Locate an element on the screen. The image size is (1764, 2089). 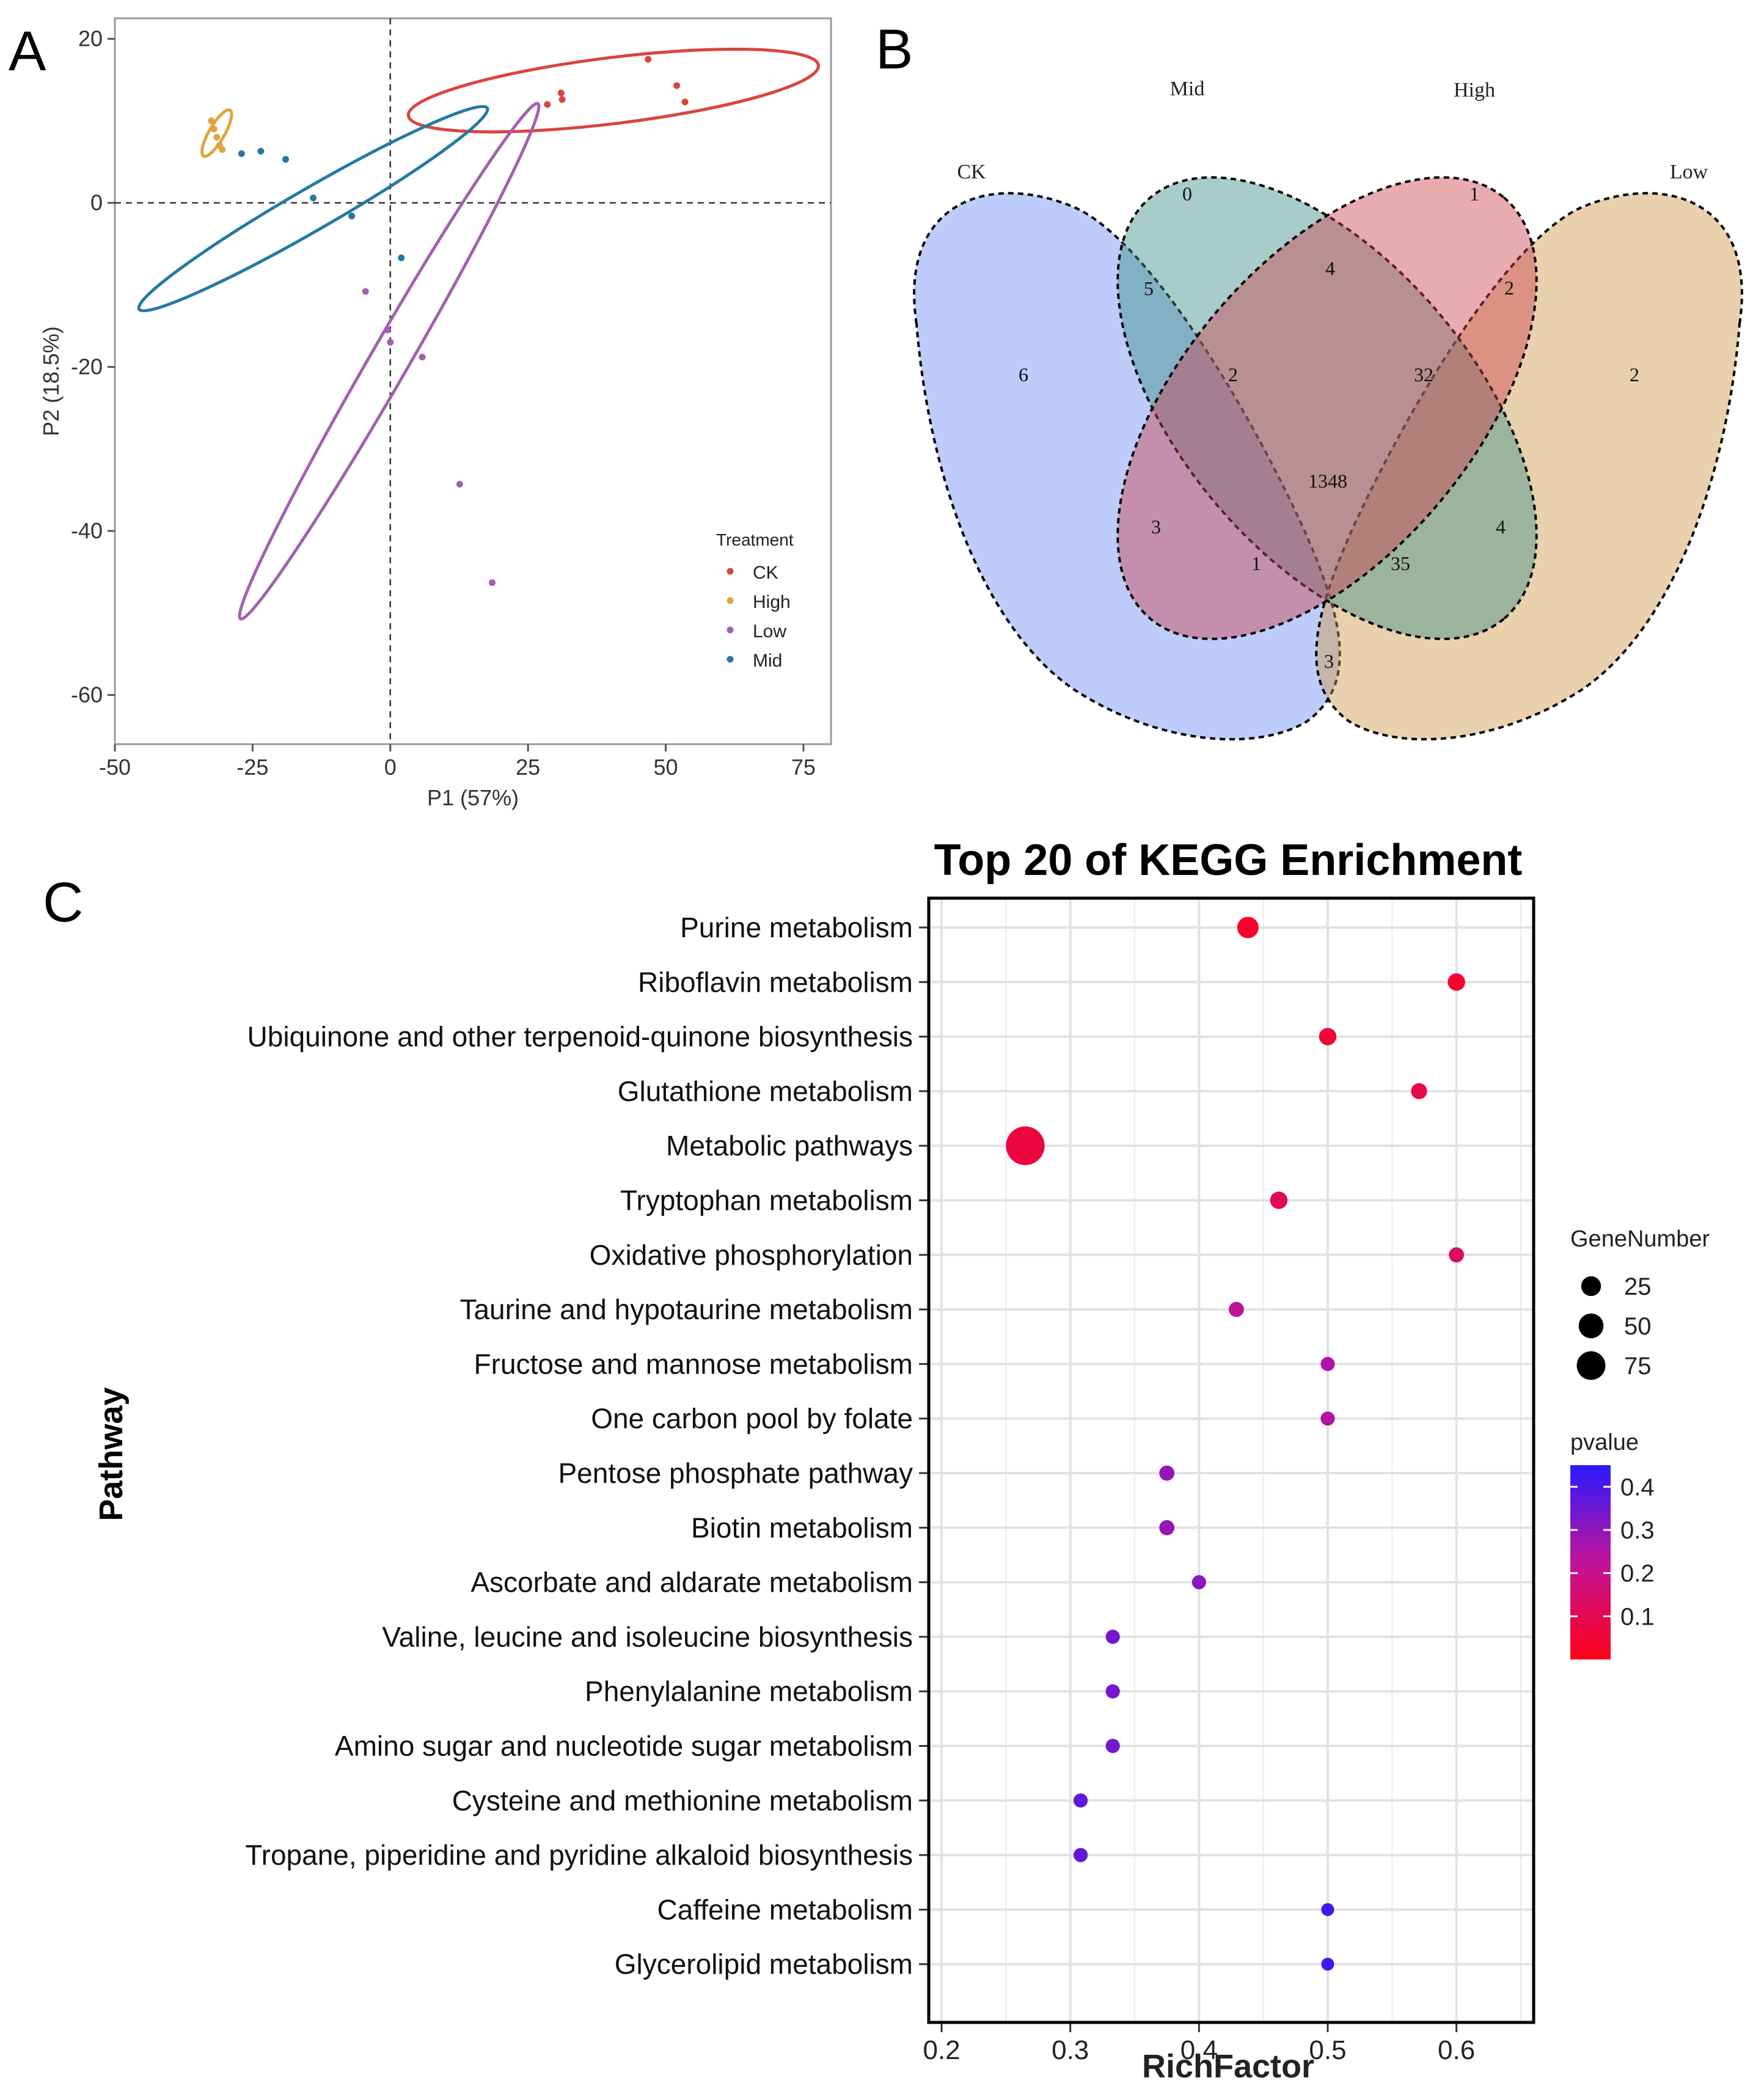
venn-set-label-mid: Mid is located at coordinates (1187, 89).